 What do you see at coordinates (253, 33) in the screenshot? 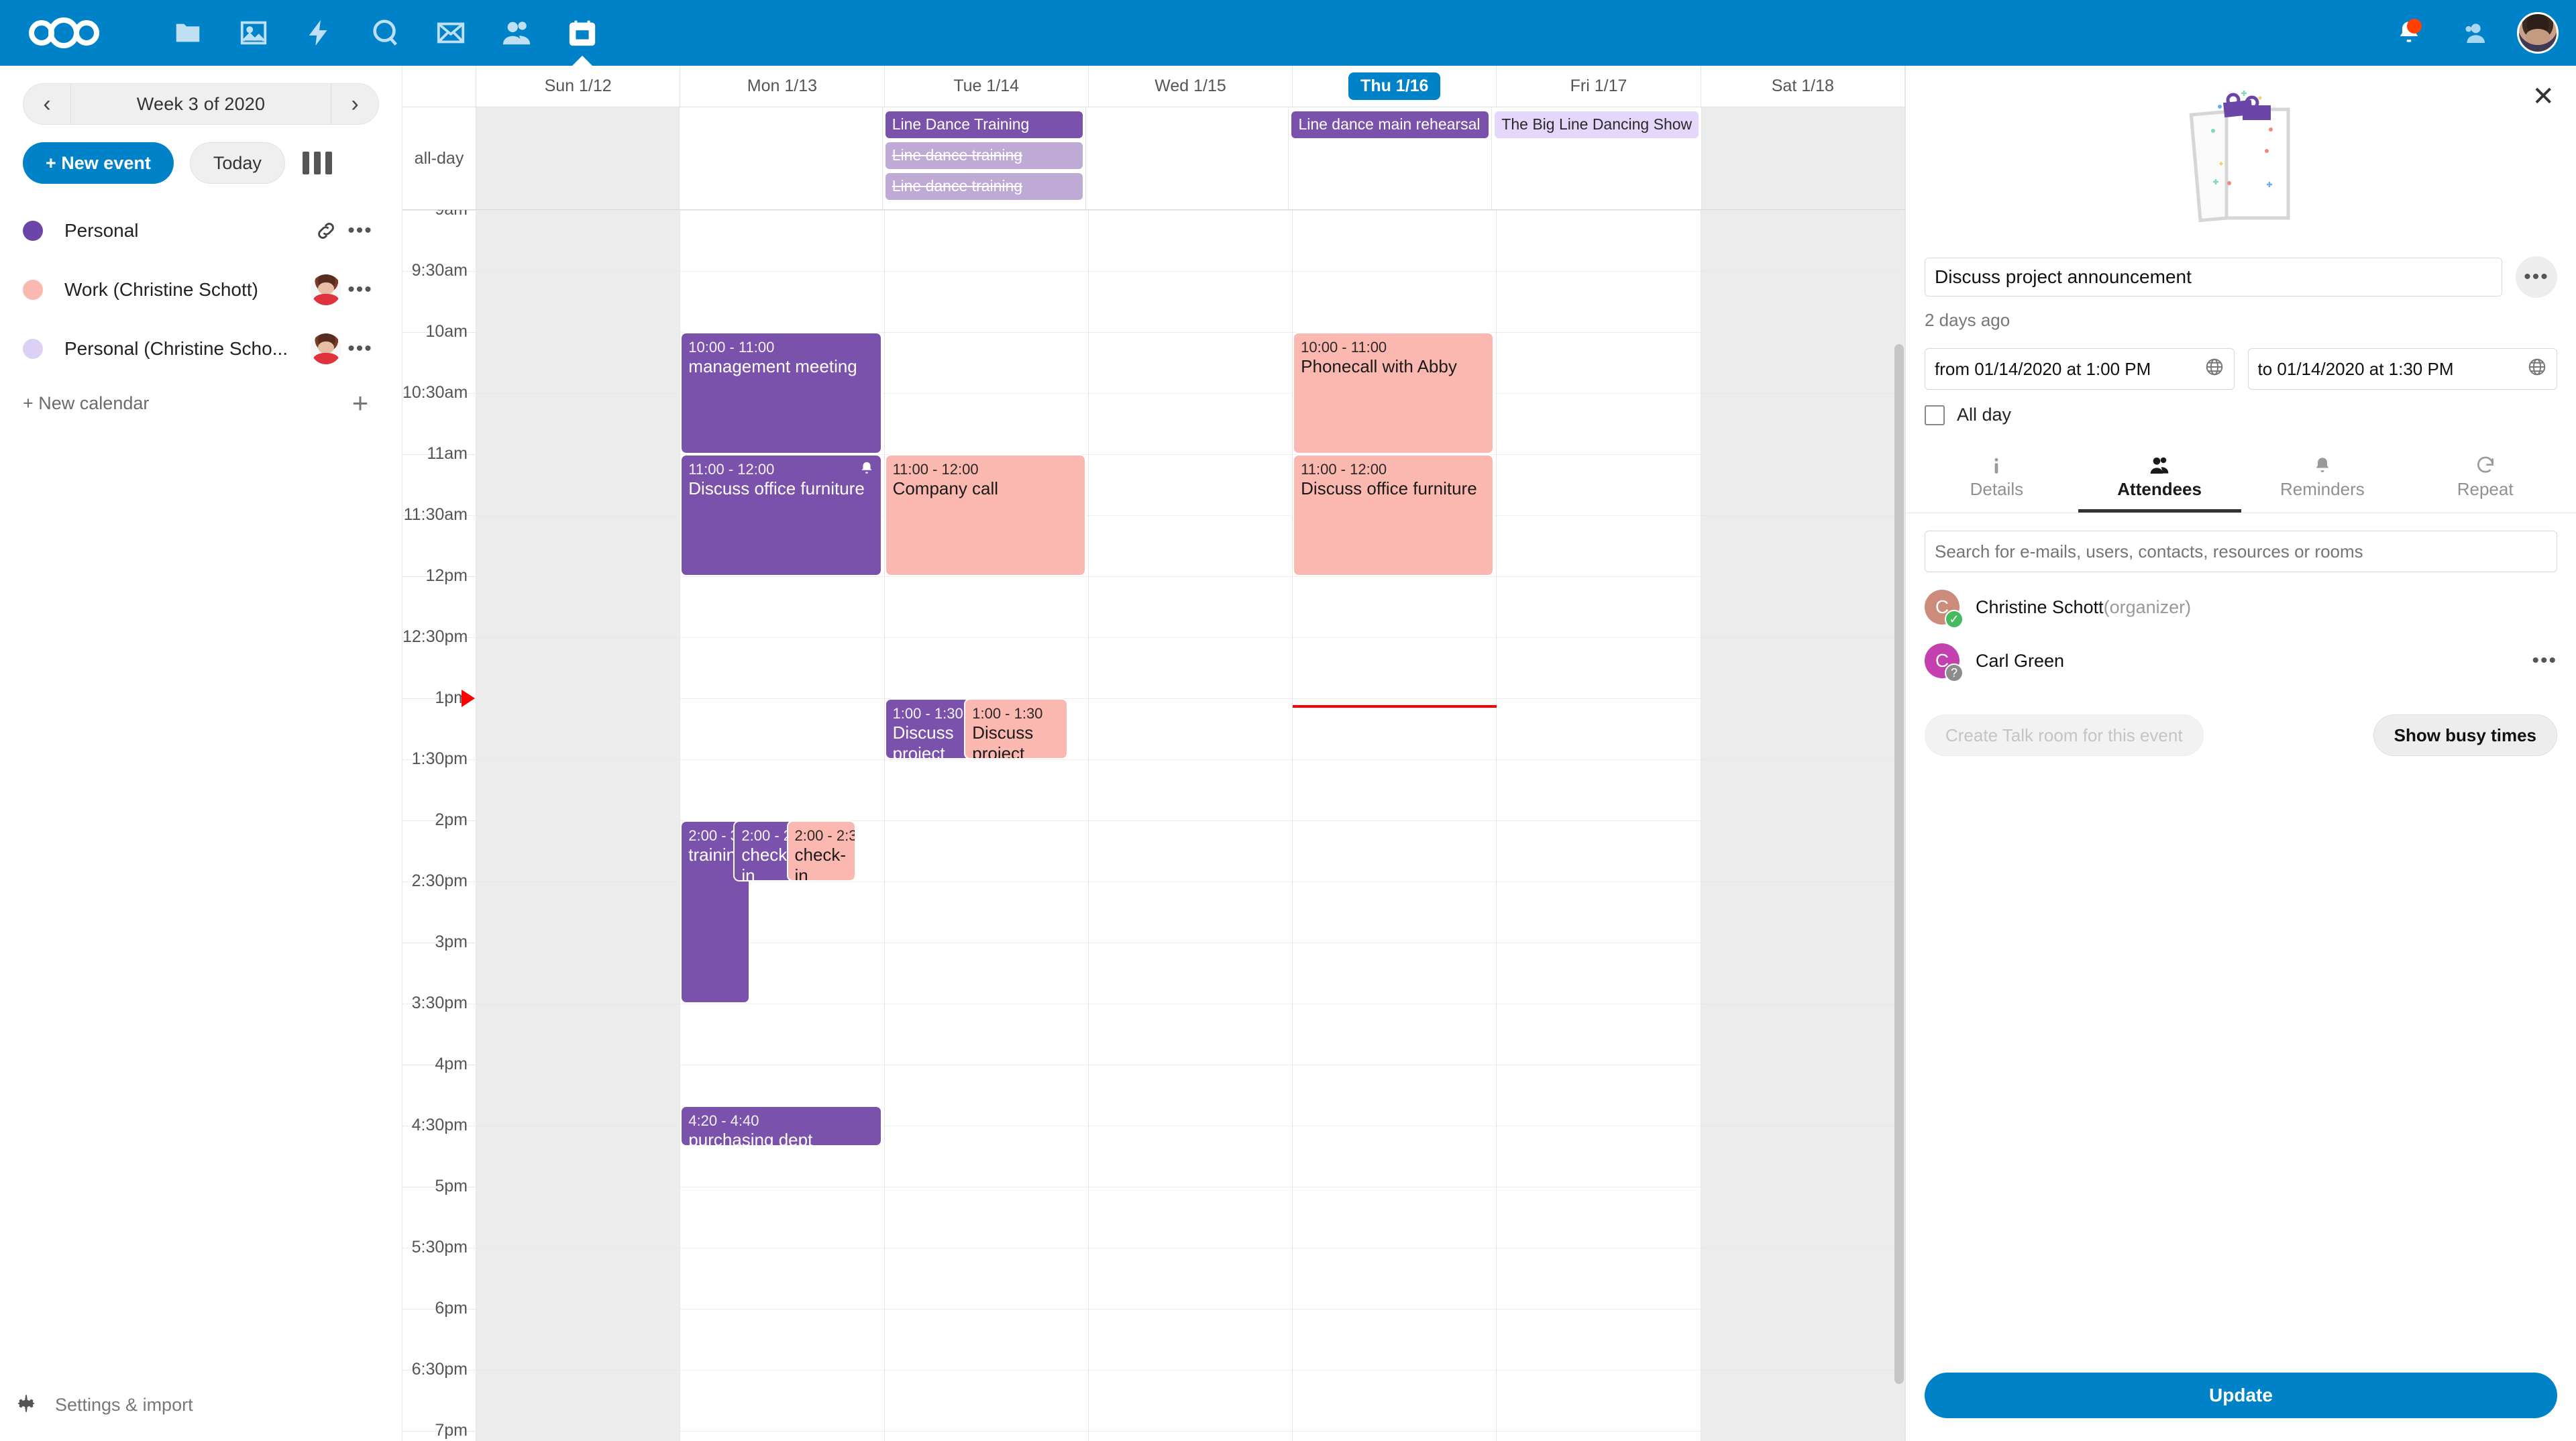
I see `photos-icon` at bounding box center [253, 33].